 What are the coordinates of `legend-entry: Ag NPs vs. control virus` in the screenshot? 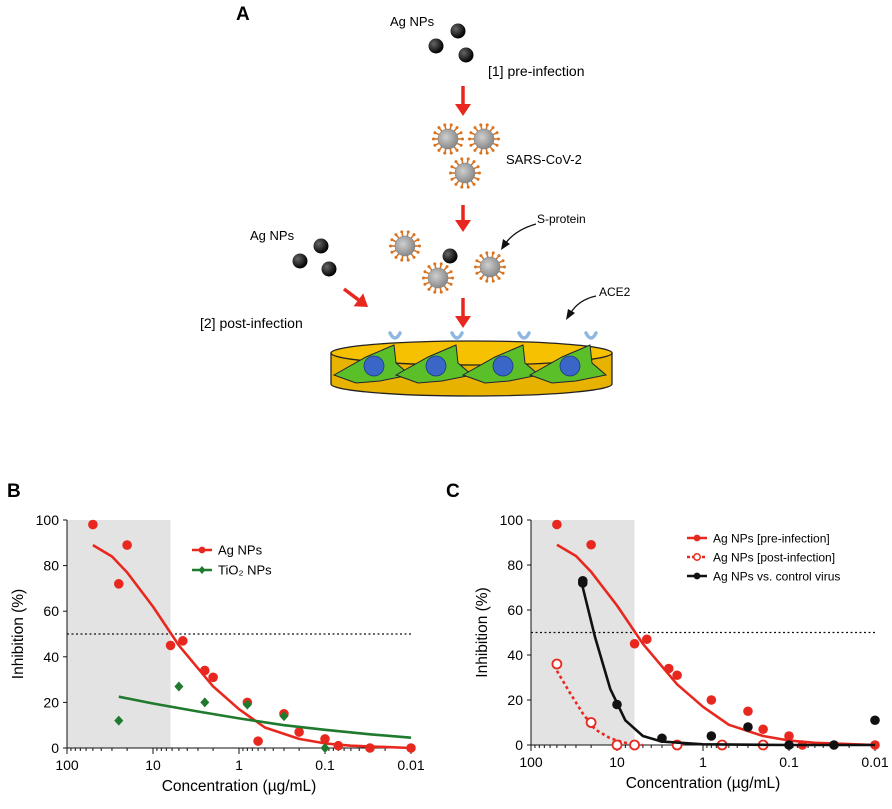 It's located at (776, 577).